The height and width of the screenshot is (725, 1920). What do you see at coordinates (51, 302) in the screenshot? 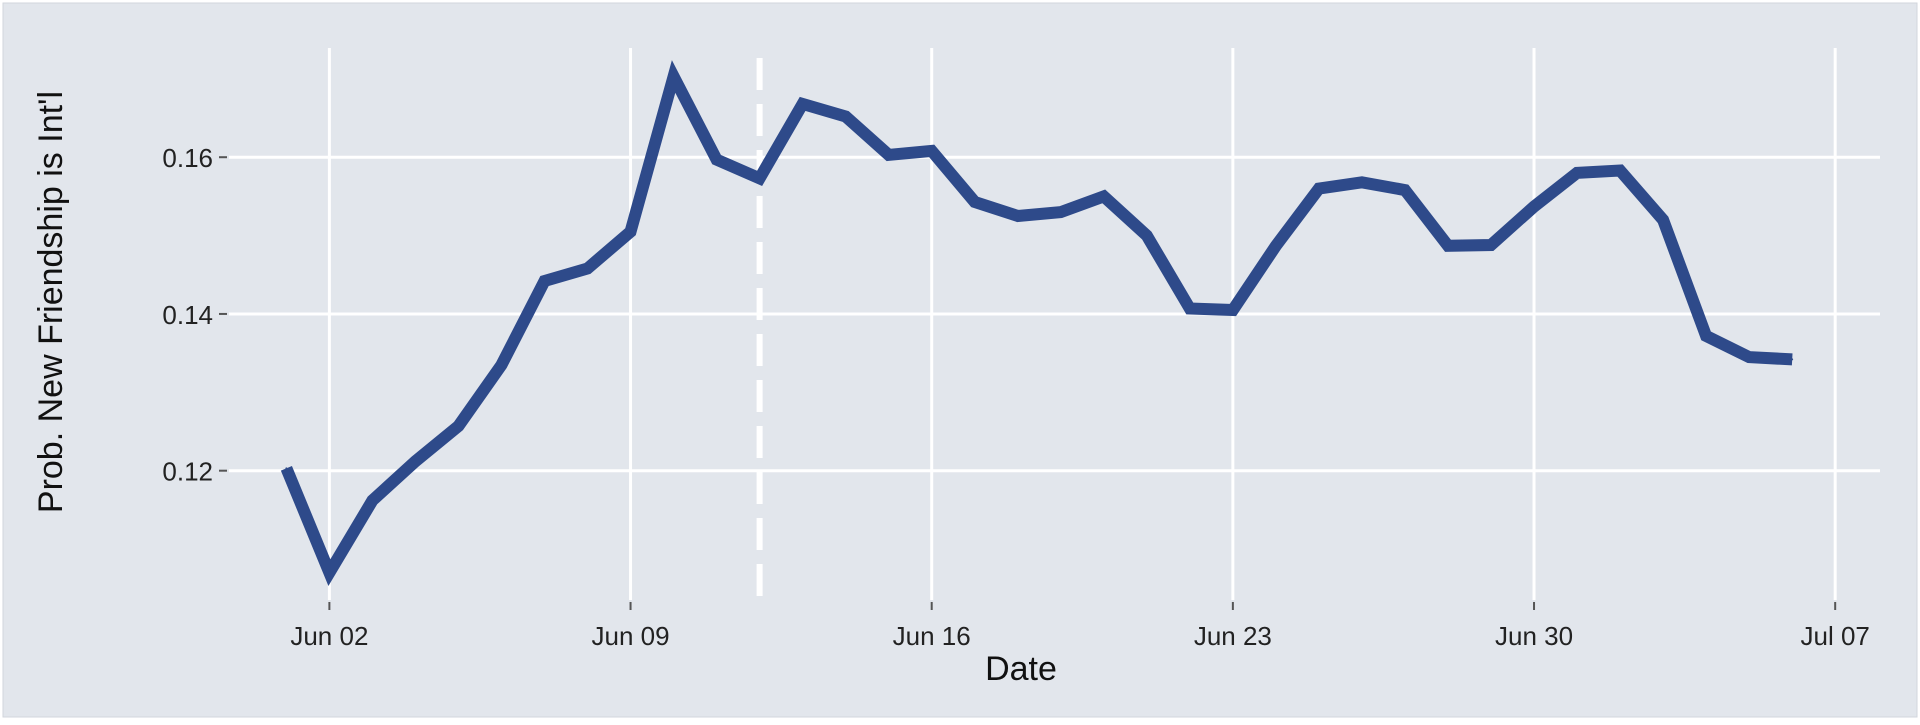
I see `y-axis-title: Prob. New Friendship is Int'l` at bounding box center [51, 302].